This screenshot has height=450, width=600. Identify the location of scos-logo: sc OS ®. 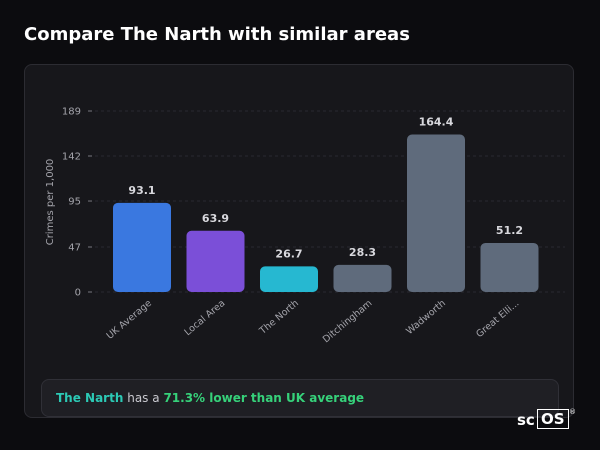
(546, 419).